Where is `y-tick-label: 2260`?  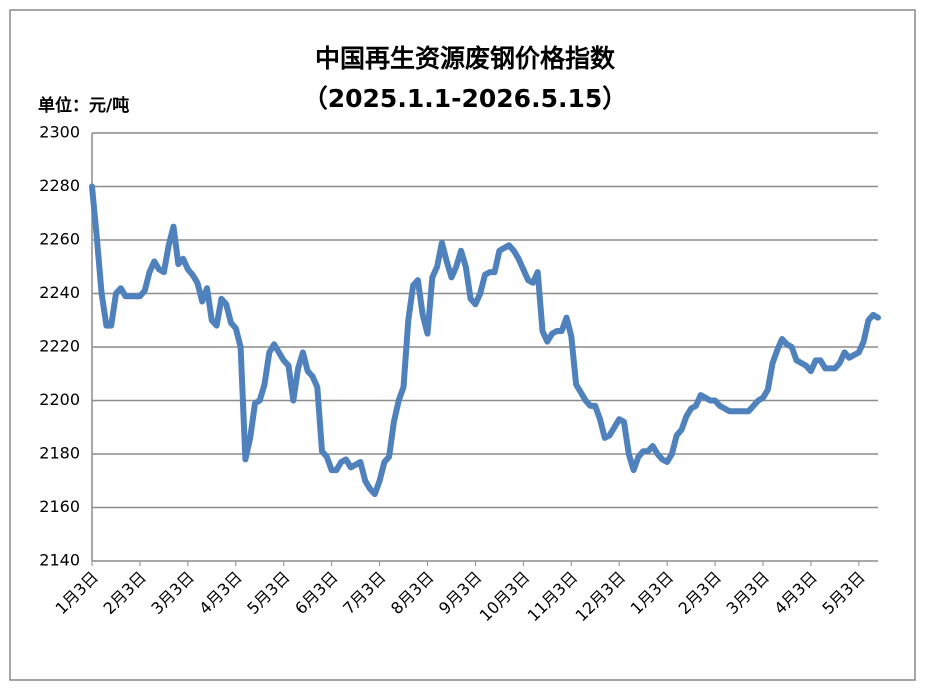 y-tick-label: 2260 is located at coordinates (59, 239).